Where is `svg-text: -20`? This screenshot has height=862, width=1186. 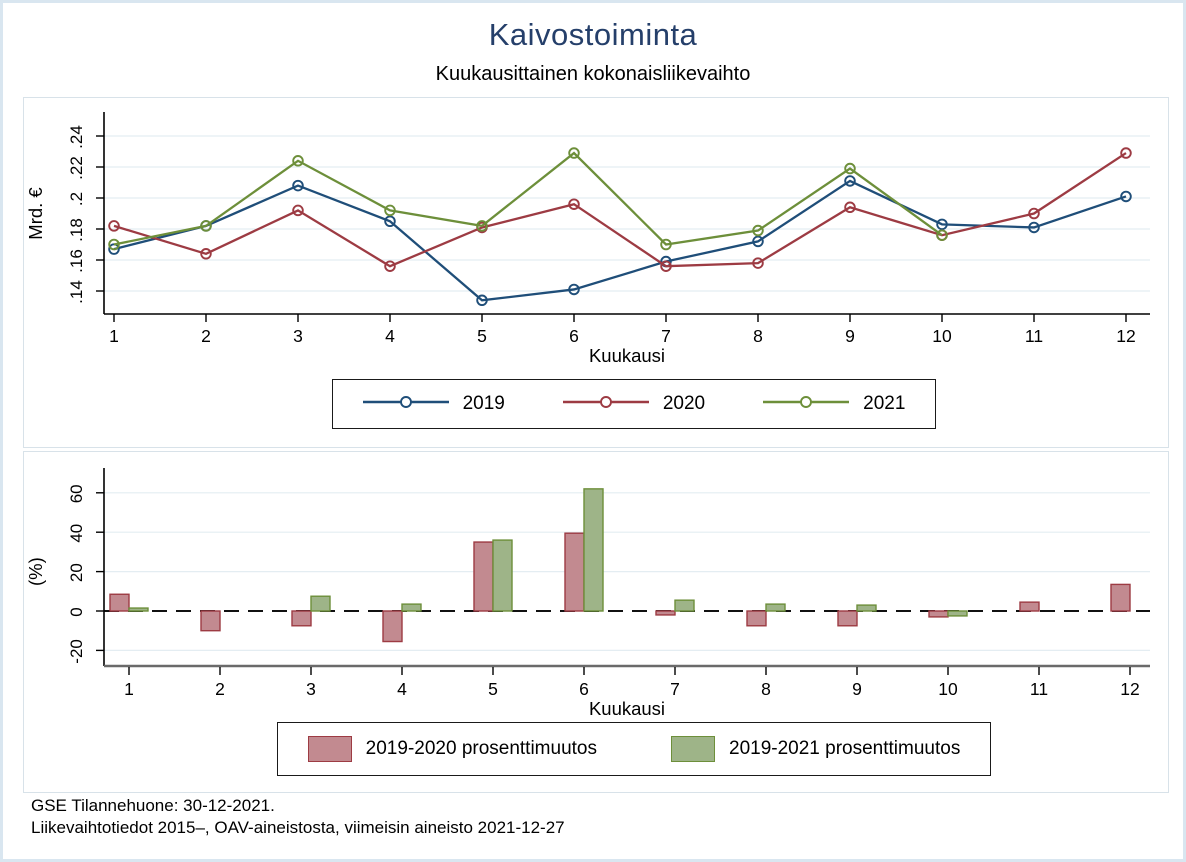 svg-text: -20 is located at coordinates (76, 651).